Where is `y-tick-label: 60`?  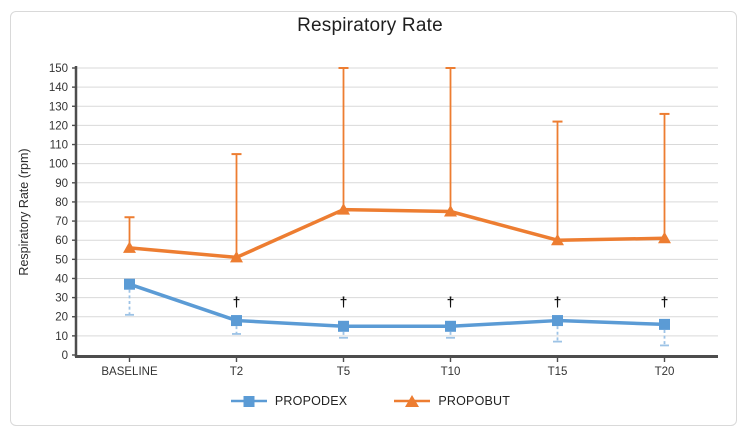
y-tick-label: 60 is located at coordinates (61, 241).